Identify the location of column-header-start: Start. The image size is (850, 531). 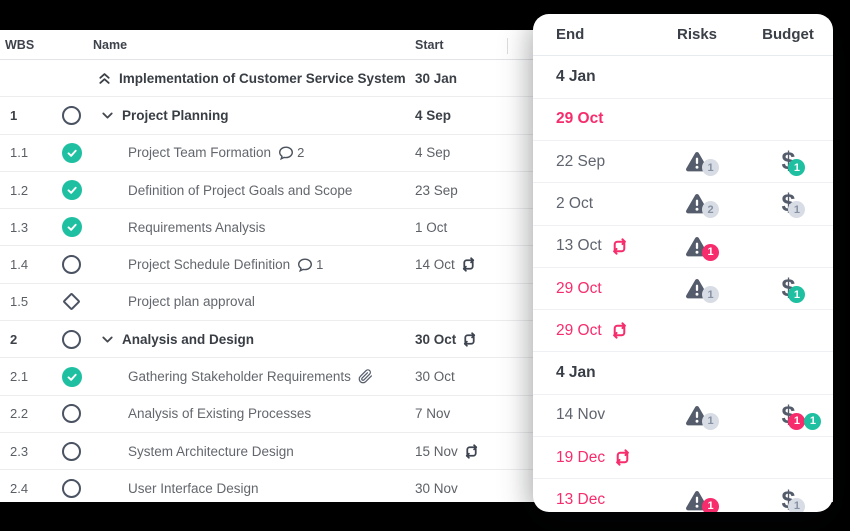
(429, 44).